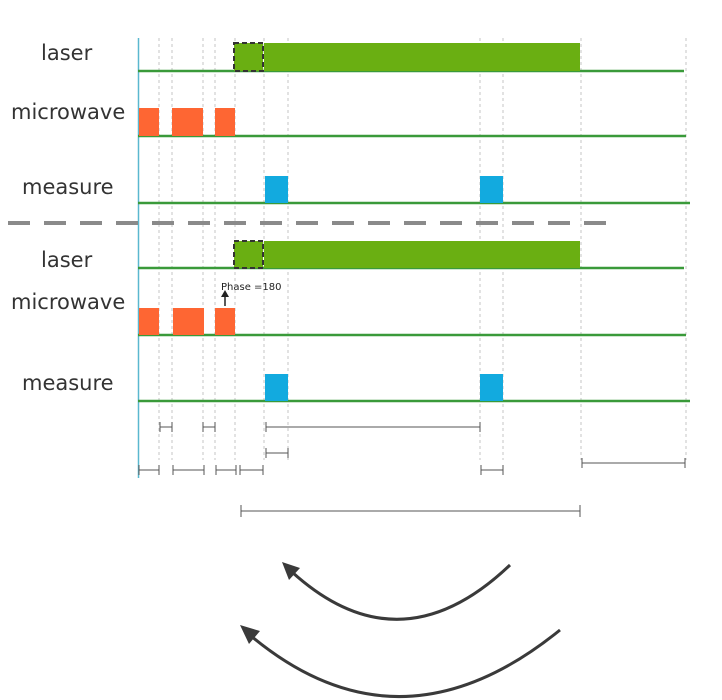  What do you see at coordinates (412, 469) in the screenshot?
I see `timing-brackets` at bounding box center [412, 469].